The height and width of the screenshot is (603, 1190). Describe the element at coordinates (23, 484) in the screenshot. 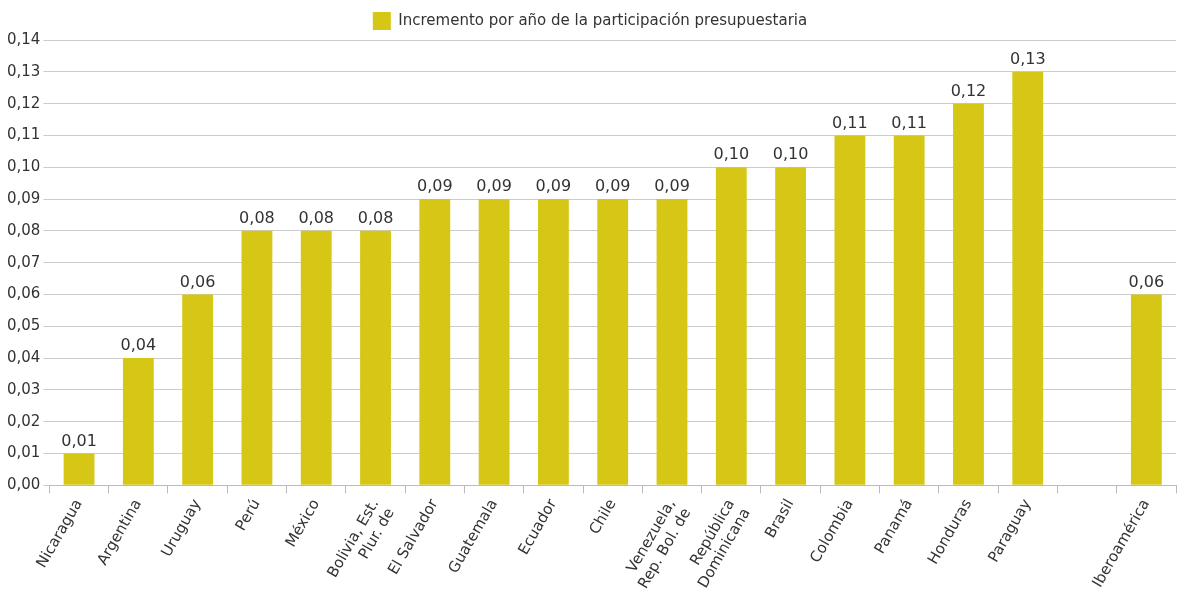

I see `y-tick-label: 0,00` at that location.